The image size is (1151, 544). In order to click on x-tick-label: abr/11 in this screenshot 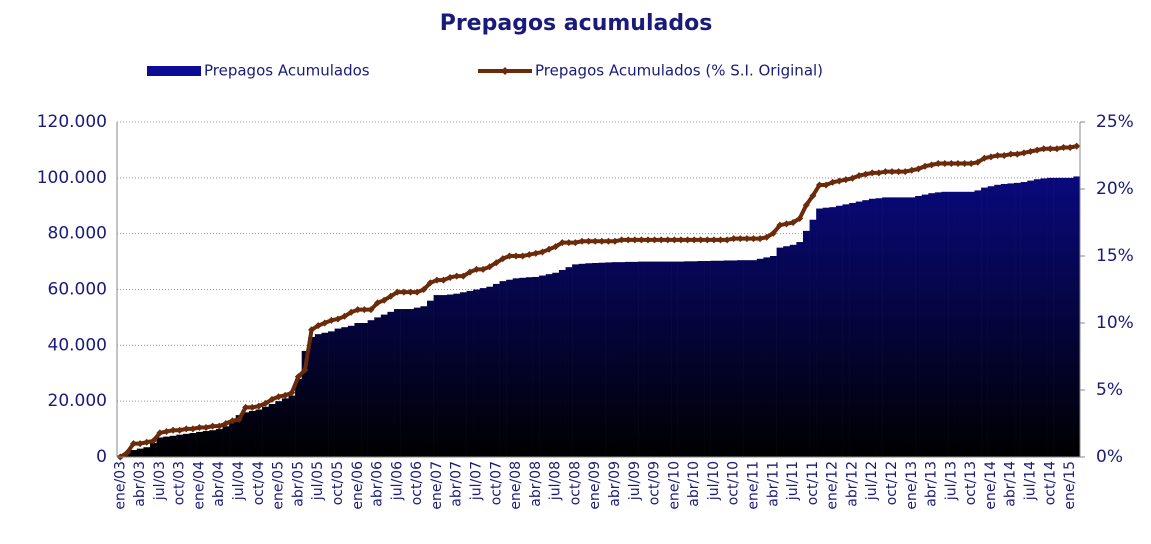, I will do `click(773, 484)`.